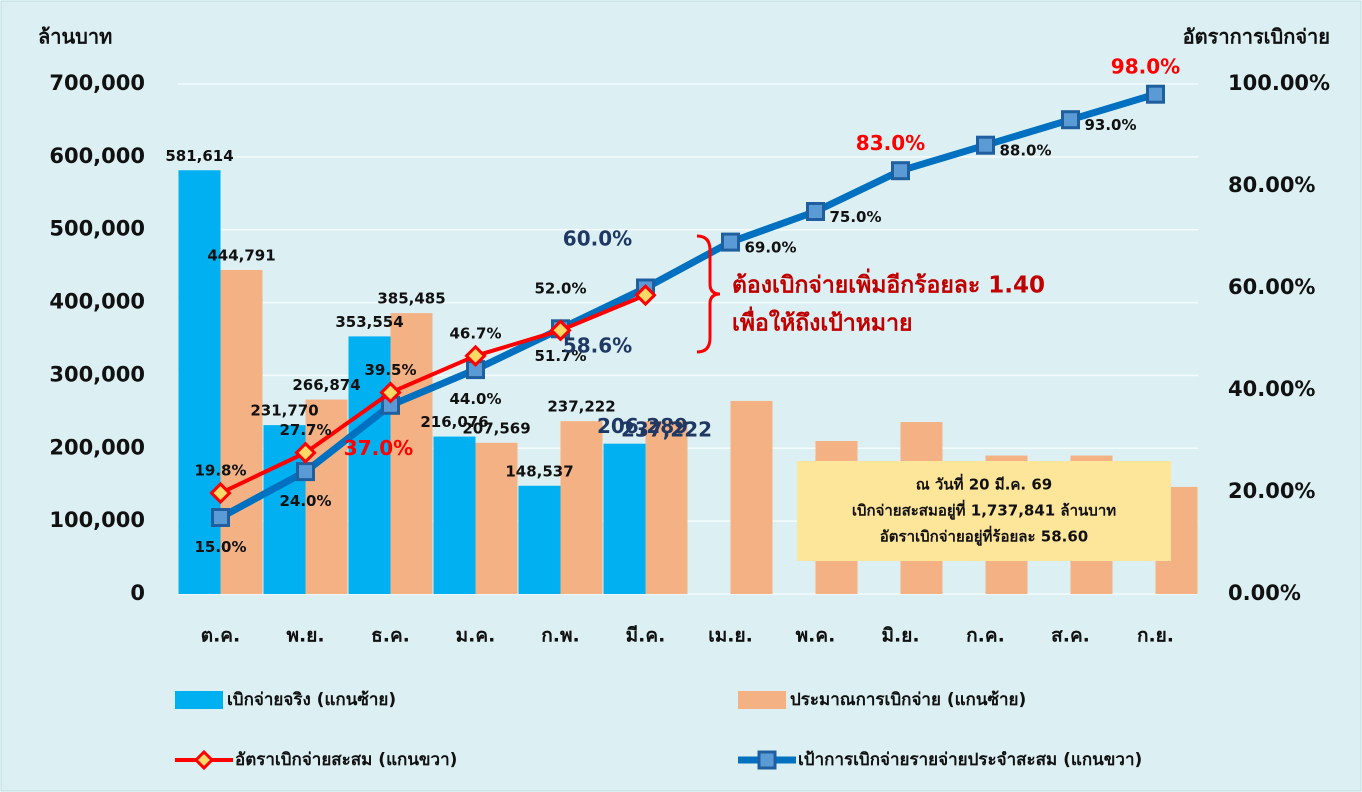  I want to click on y-tick-label: 400,000, so click(97, 302).